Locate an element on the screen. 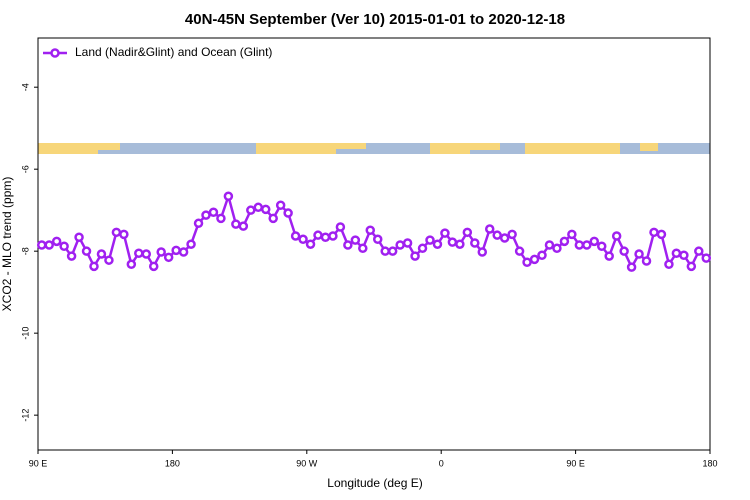 Image resolution: width=750 pixels, height=500 pixels. legend-label: Land (Nadir&Glint) and Ocean (Glint) is located at coordinates (173, 52).